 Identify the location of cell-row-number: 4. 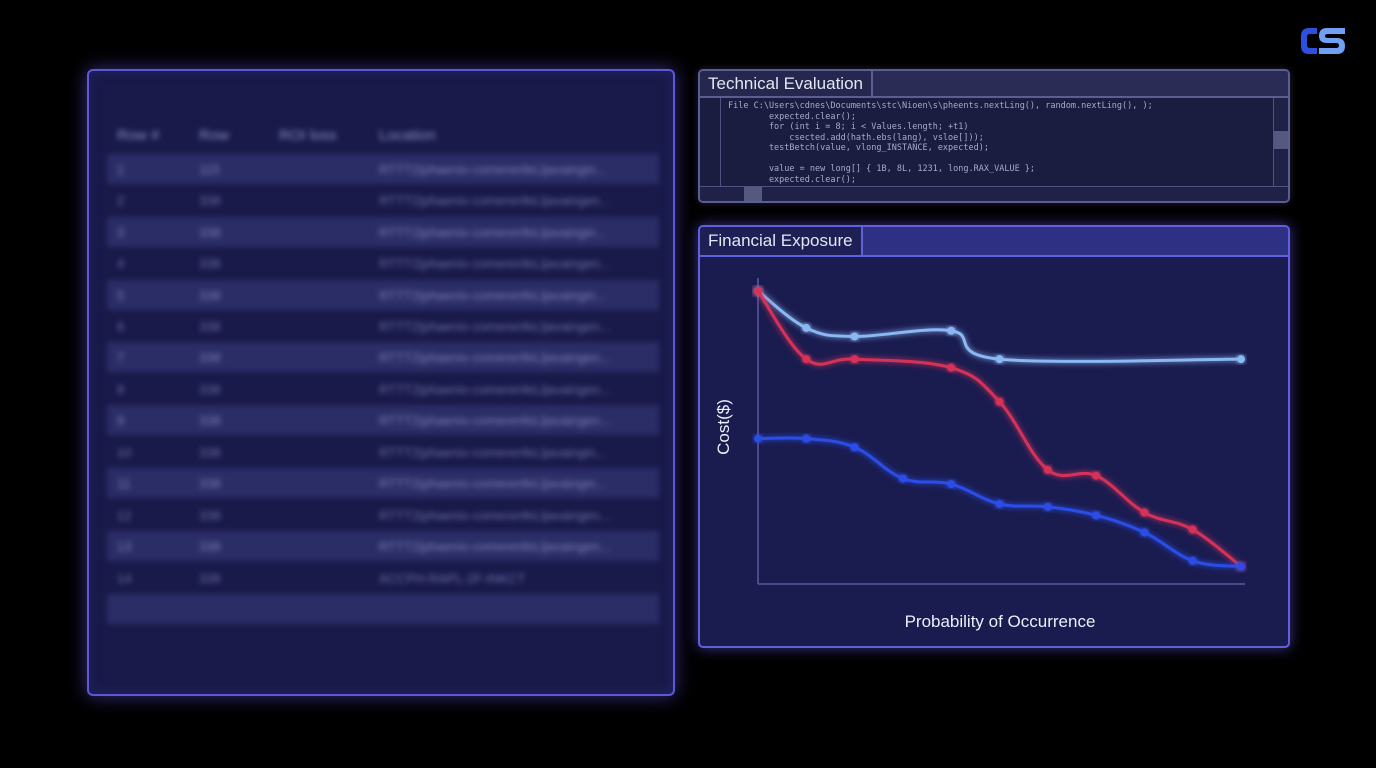
(121, 263).